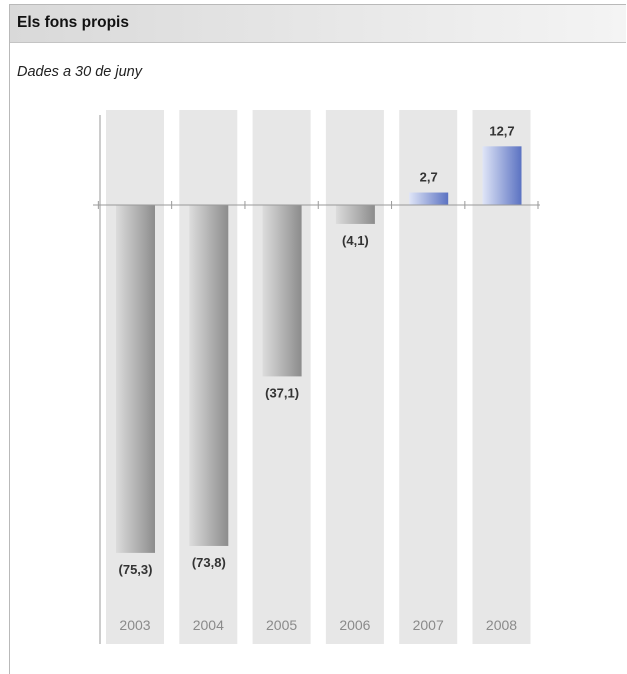  I want to click on x-tick-label-2004: 2004, so click(208, 625).